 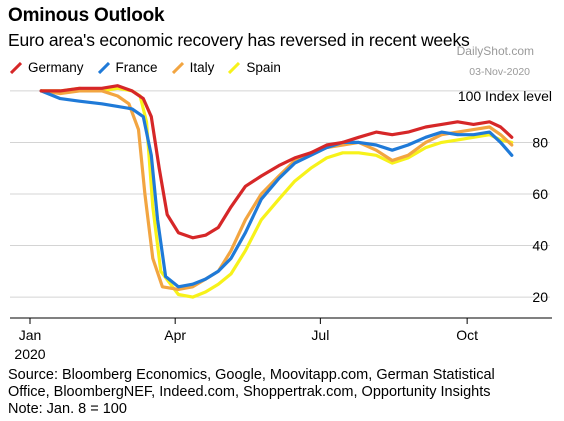 I want to click on legend-label-france: France, so click(x=136, y=67).